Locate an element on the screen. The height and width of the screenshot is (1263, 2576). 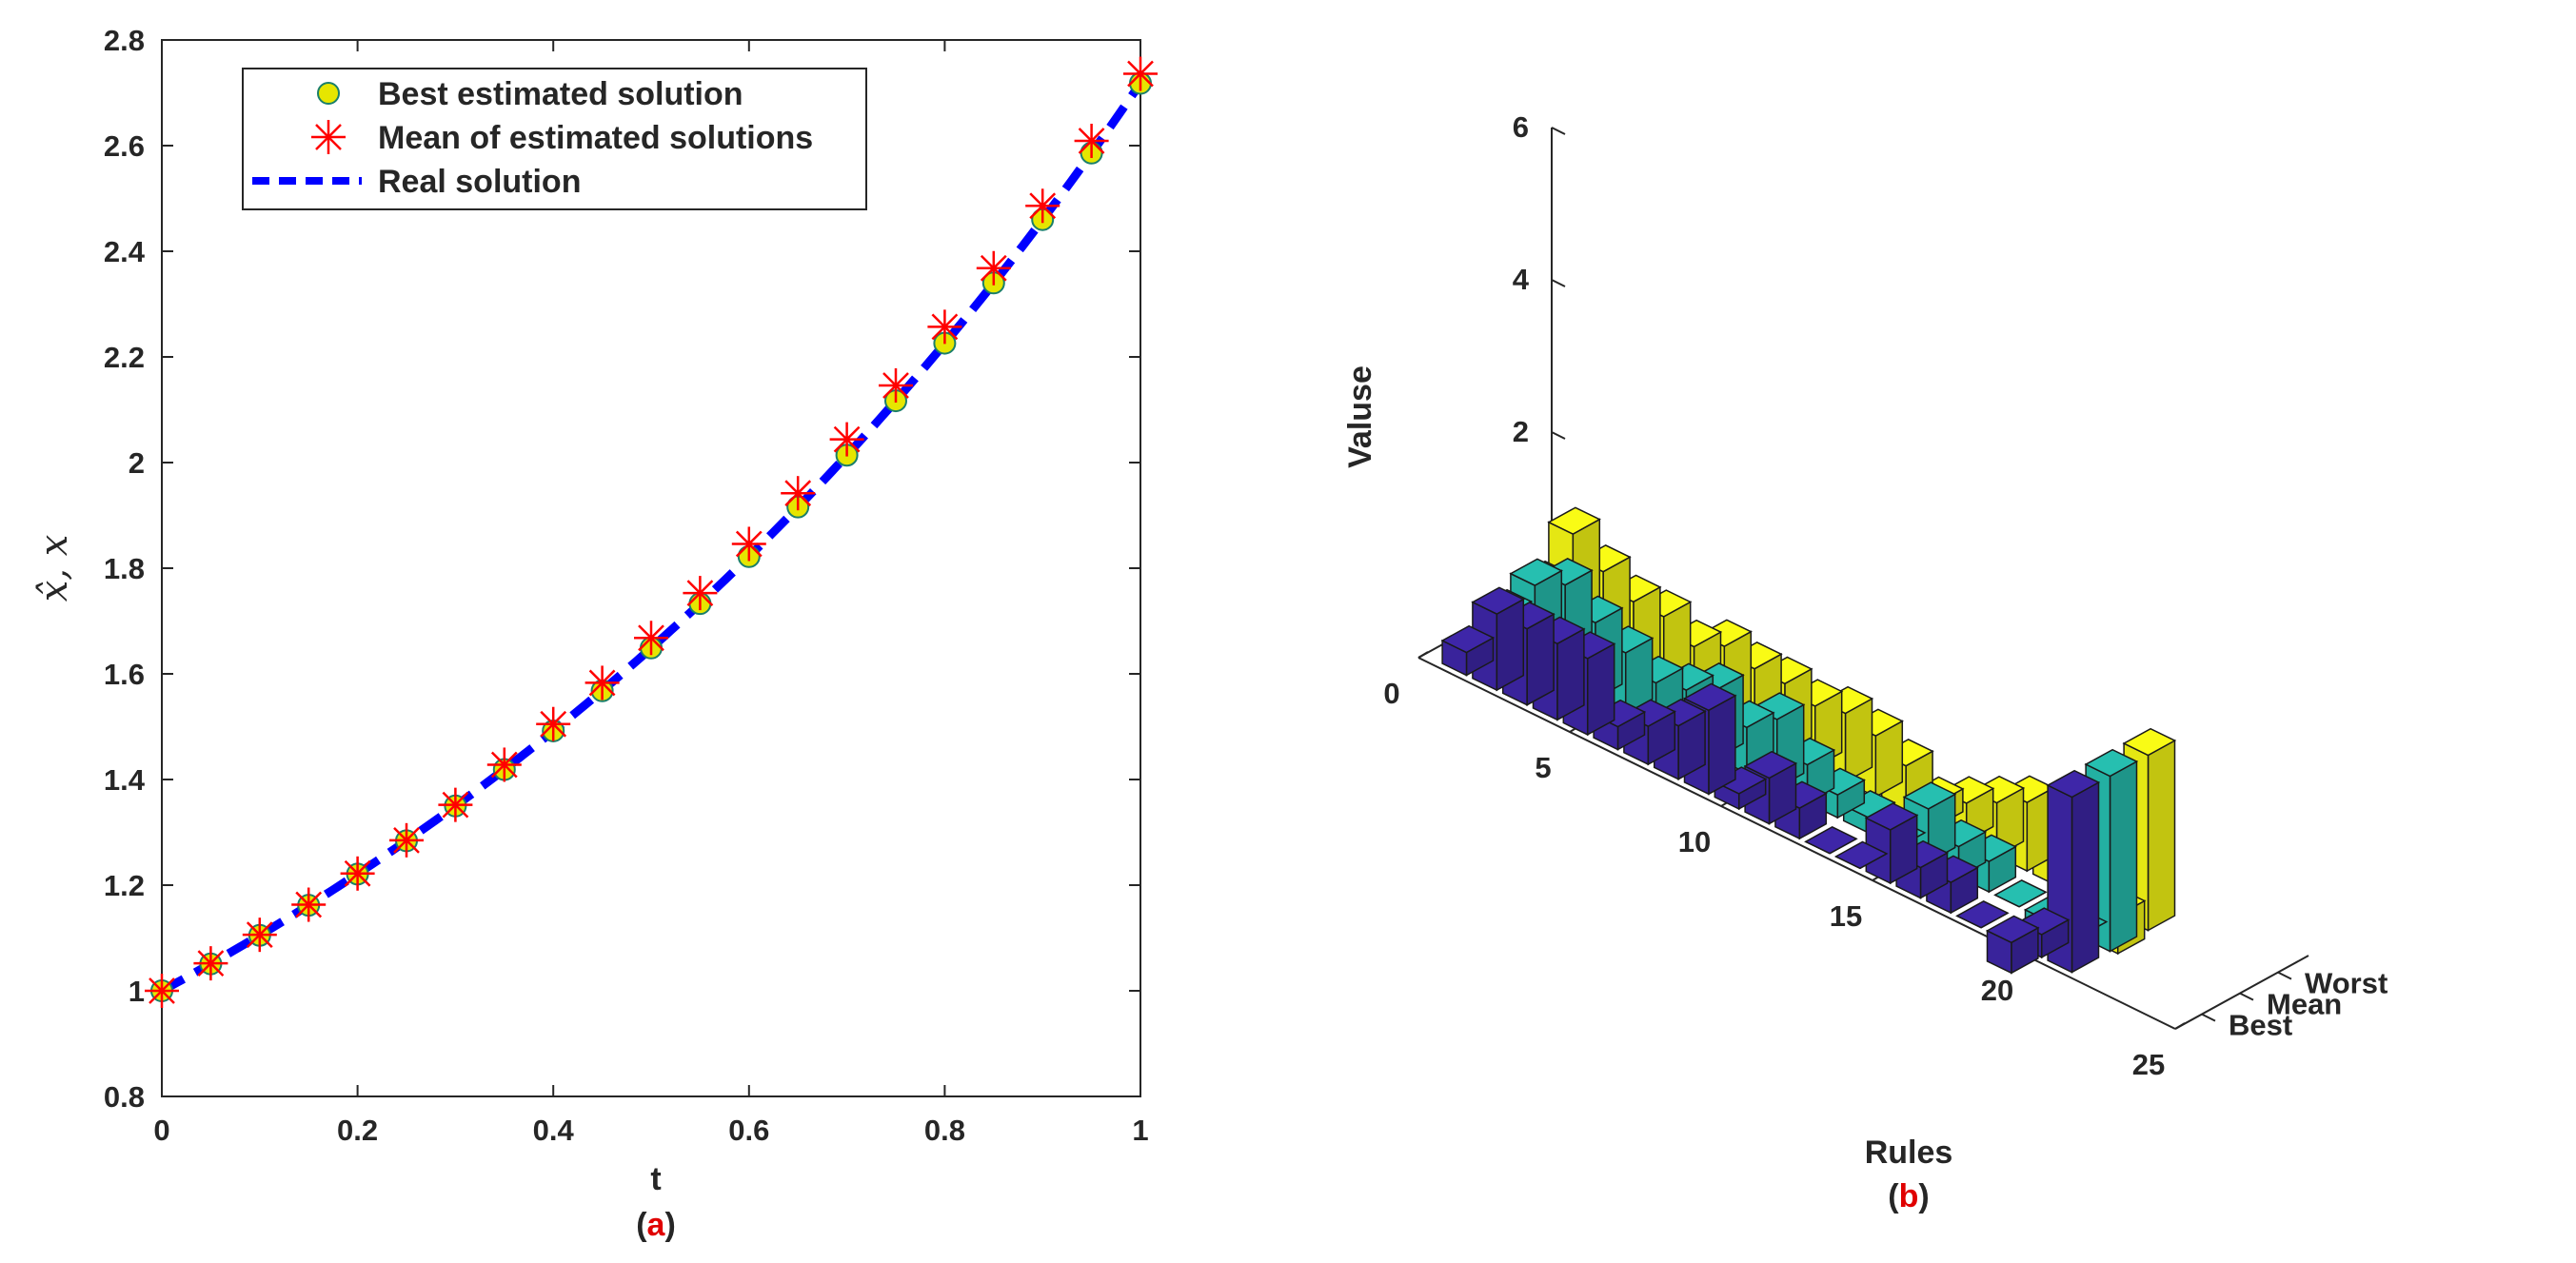
legend-label-best: Best estimated solution is located at coordinates (560, 94).